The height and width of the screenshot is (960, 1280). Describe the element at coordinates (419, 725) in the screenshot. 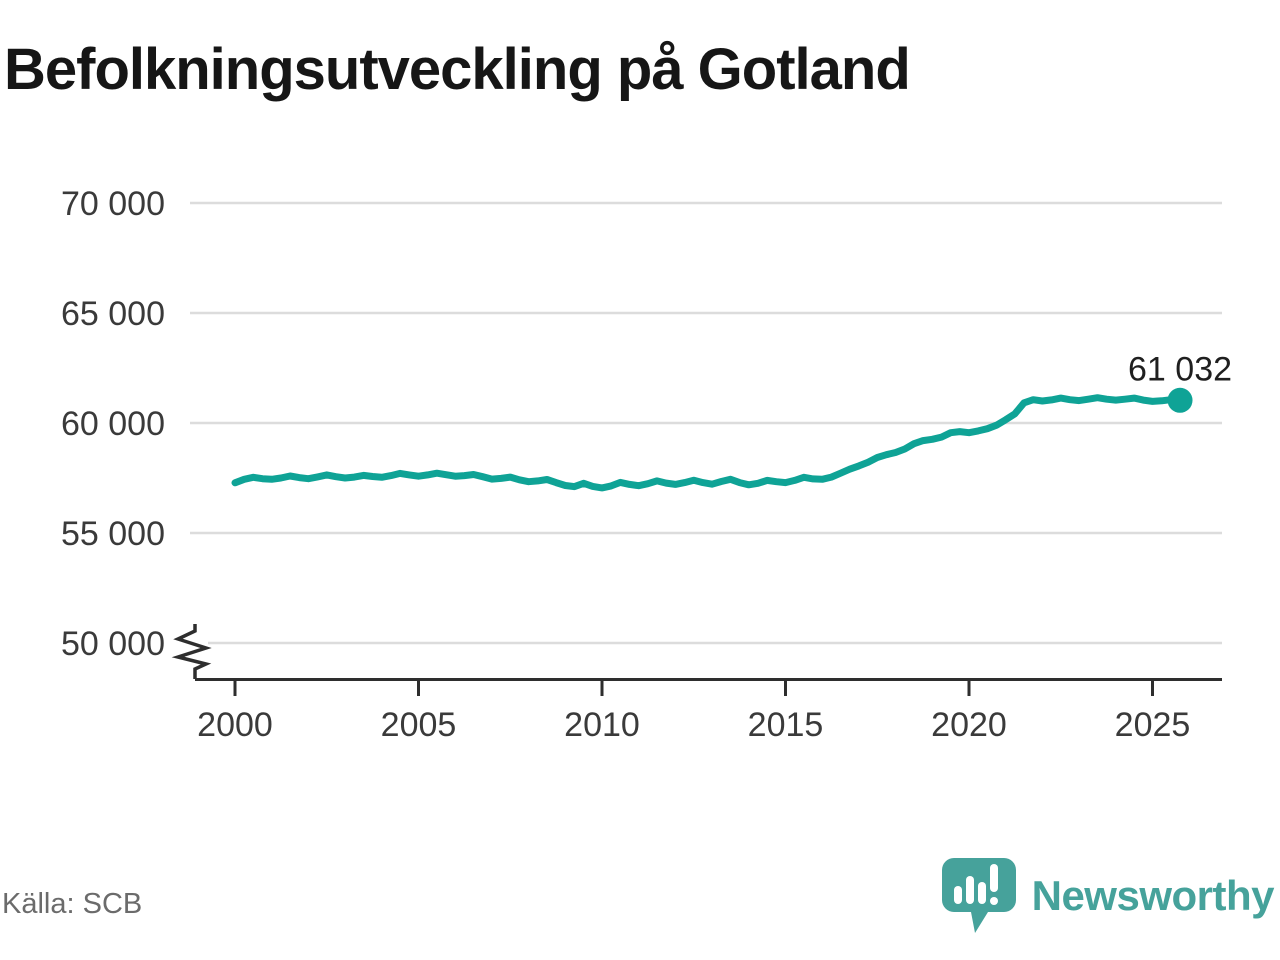

I see `x-axis-tick-label: 2005` at that location.